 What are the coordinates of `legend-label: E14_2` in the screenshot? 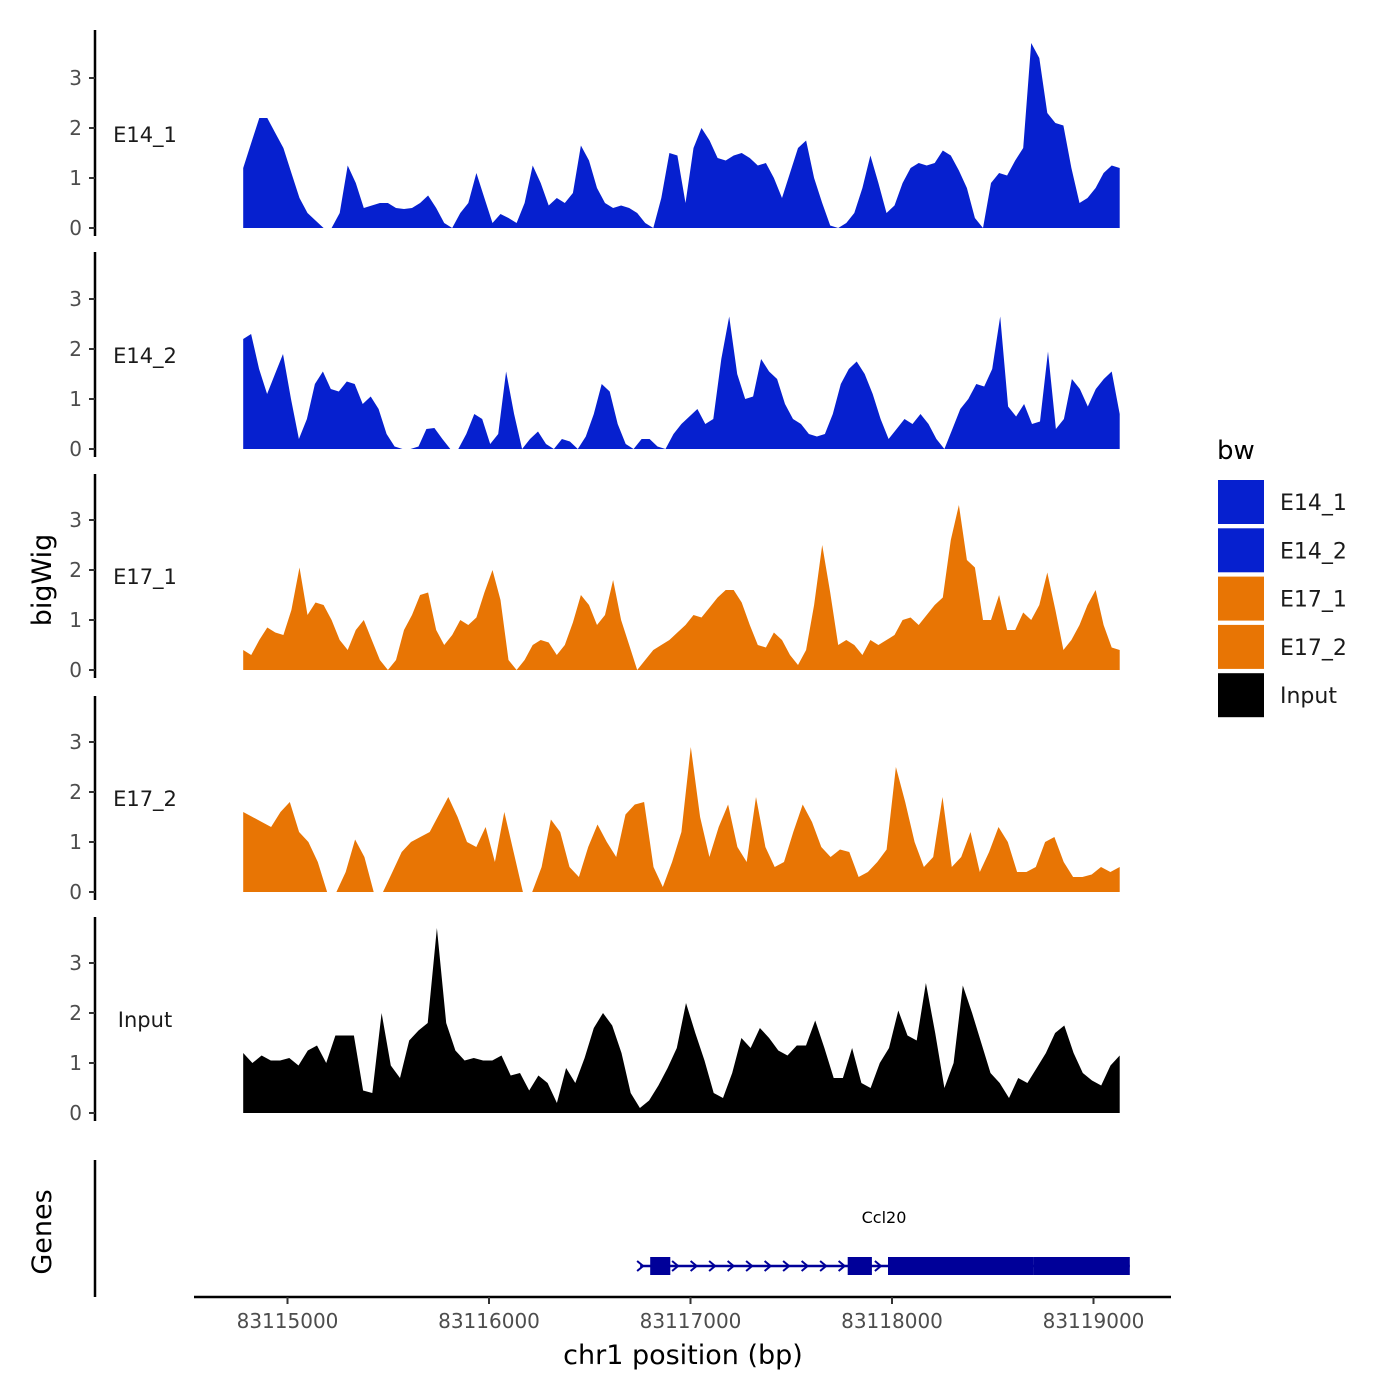 It's located at (1313, 551).